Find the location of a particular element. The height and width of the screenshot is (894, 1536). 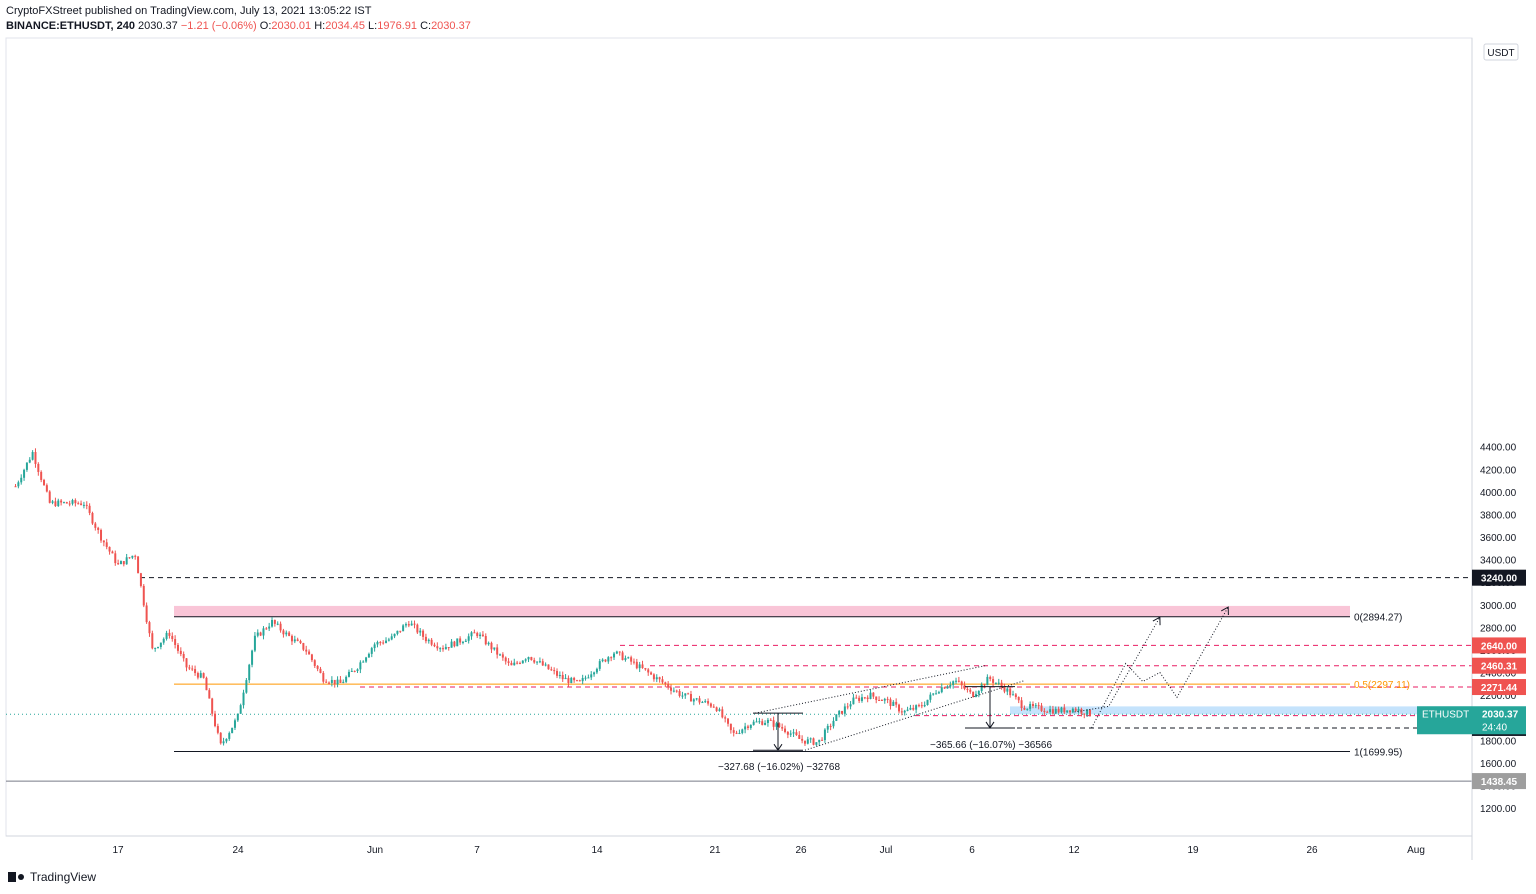

price-tag-text: 2271.44 is located at coordinates (1499, 688).